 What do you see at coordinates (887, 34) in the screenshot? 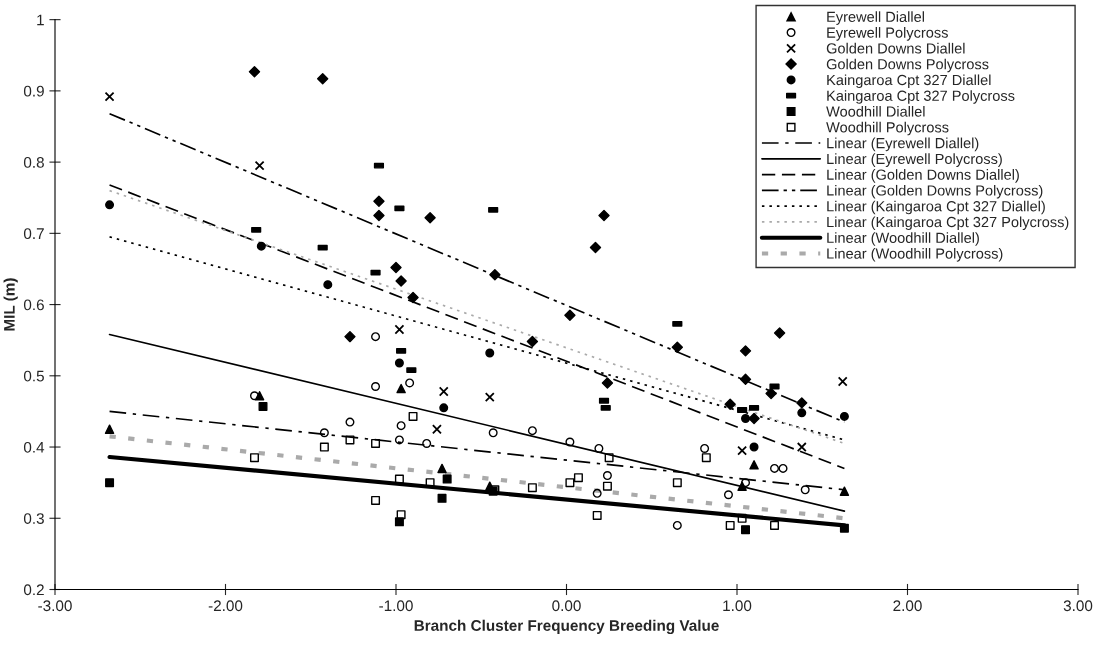
I see `legend-label: Eyrewell Polycross` at bounding box center [887, 34].